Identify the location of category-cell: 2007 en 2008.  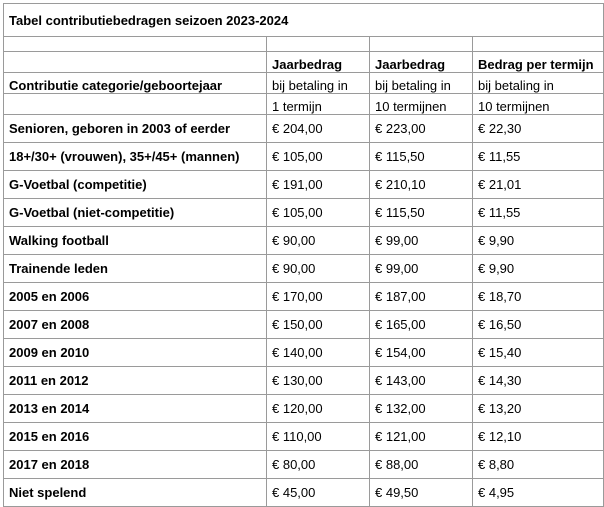
(135, 324).